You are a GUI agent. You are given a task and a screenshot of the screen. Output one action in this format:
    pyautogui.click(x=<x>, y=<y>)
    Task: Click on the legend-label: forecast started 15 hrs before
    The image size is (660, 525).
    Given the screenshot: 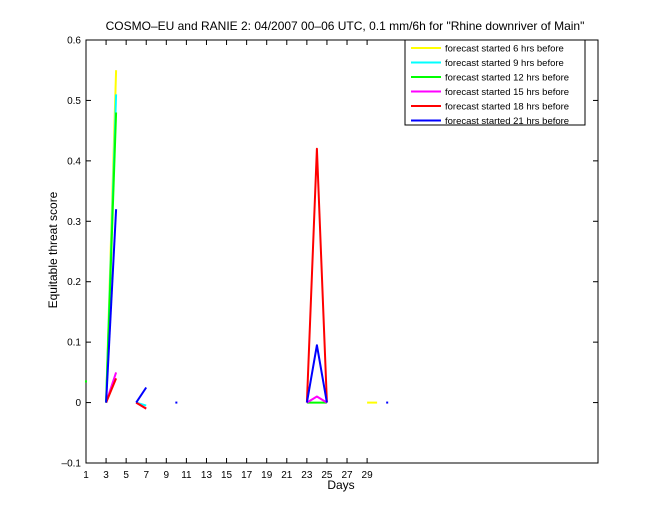 What is the action you would take?
    pyautogui.click(x=507, y=92)
    